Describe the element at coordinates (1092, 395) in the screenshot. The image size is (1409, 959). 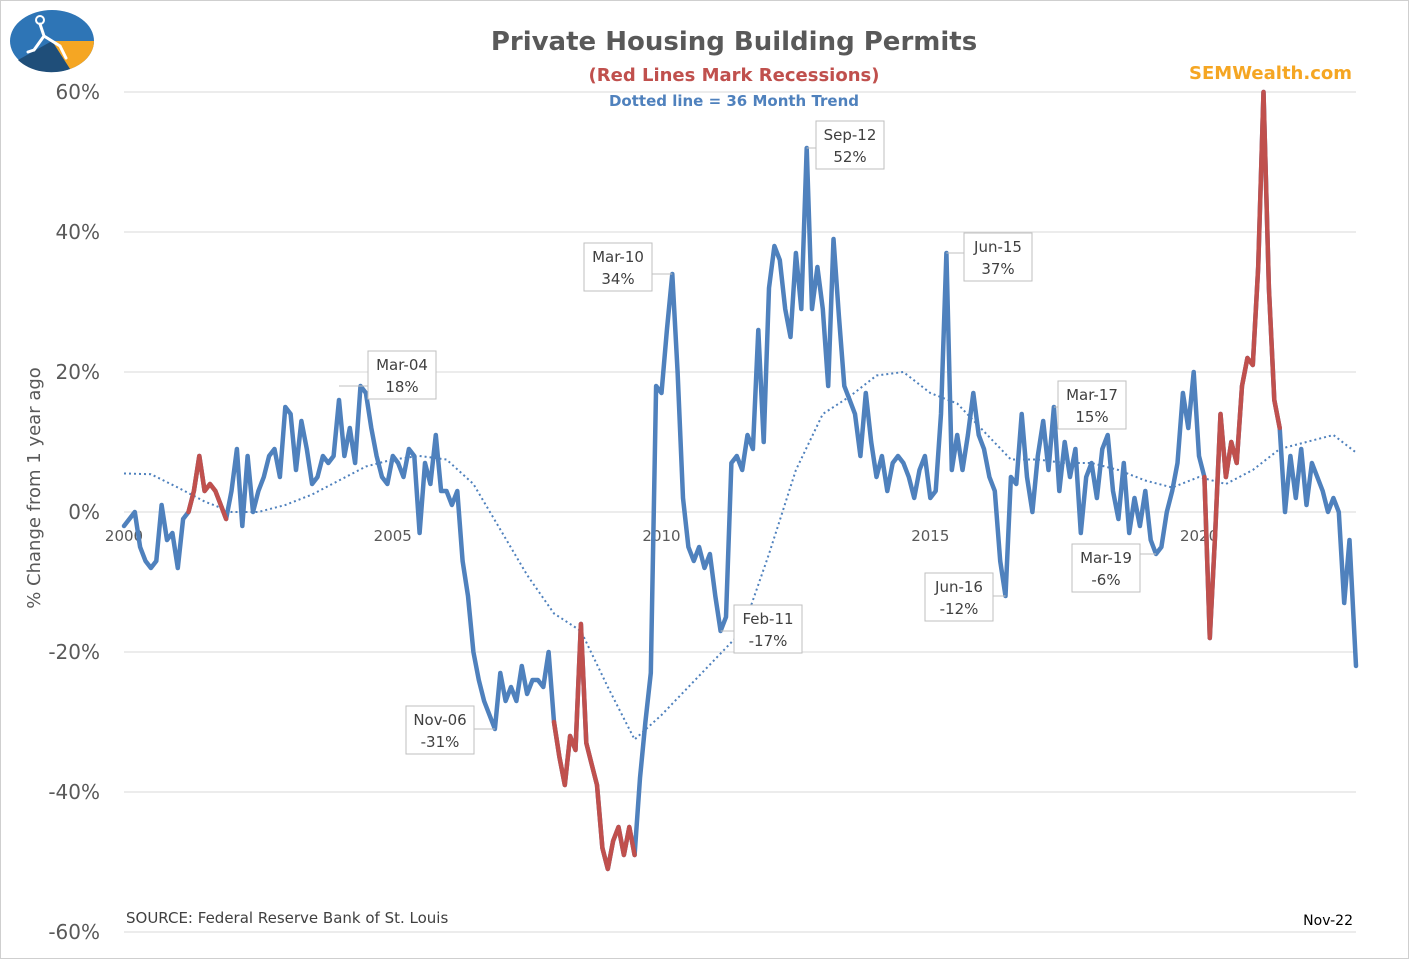
I see `annotation-date: Mar-17` at that location.